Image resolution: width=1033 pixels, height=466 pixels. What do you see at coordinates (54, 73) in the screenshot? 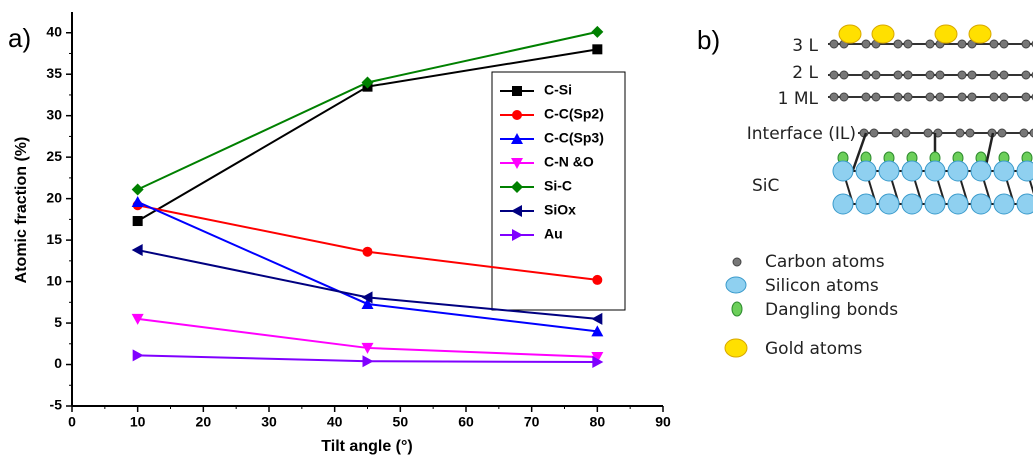
I see `y-tick-label: 35` at bounding box center [54, 73].